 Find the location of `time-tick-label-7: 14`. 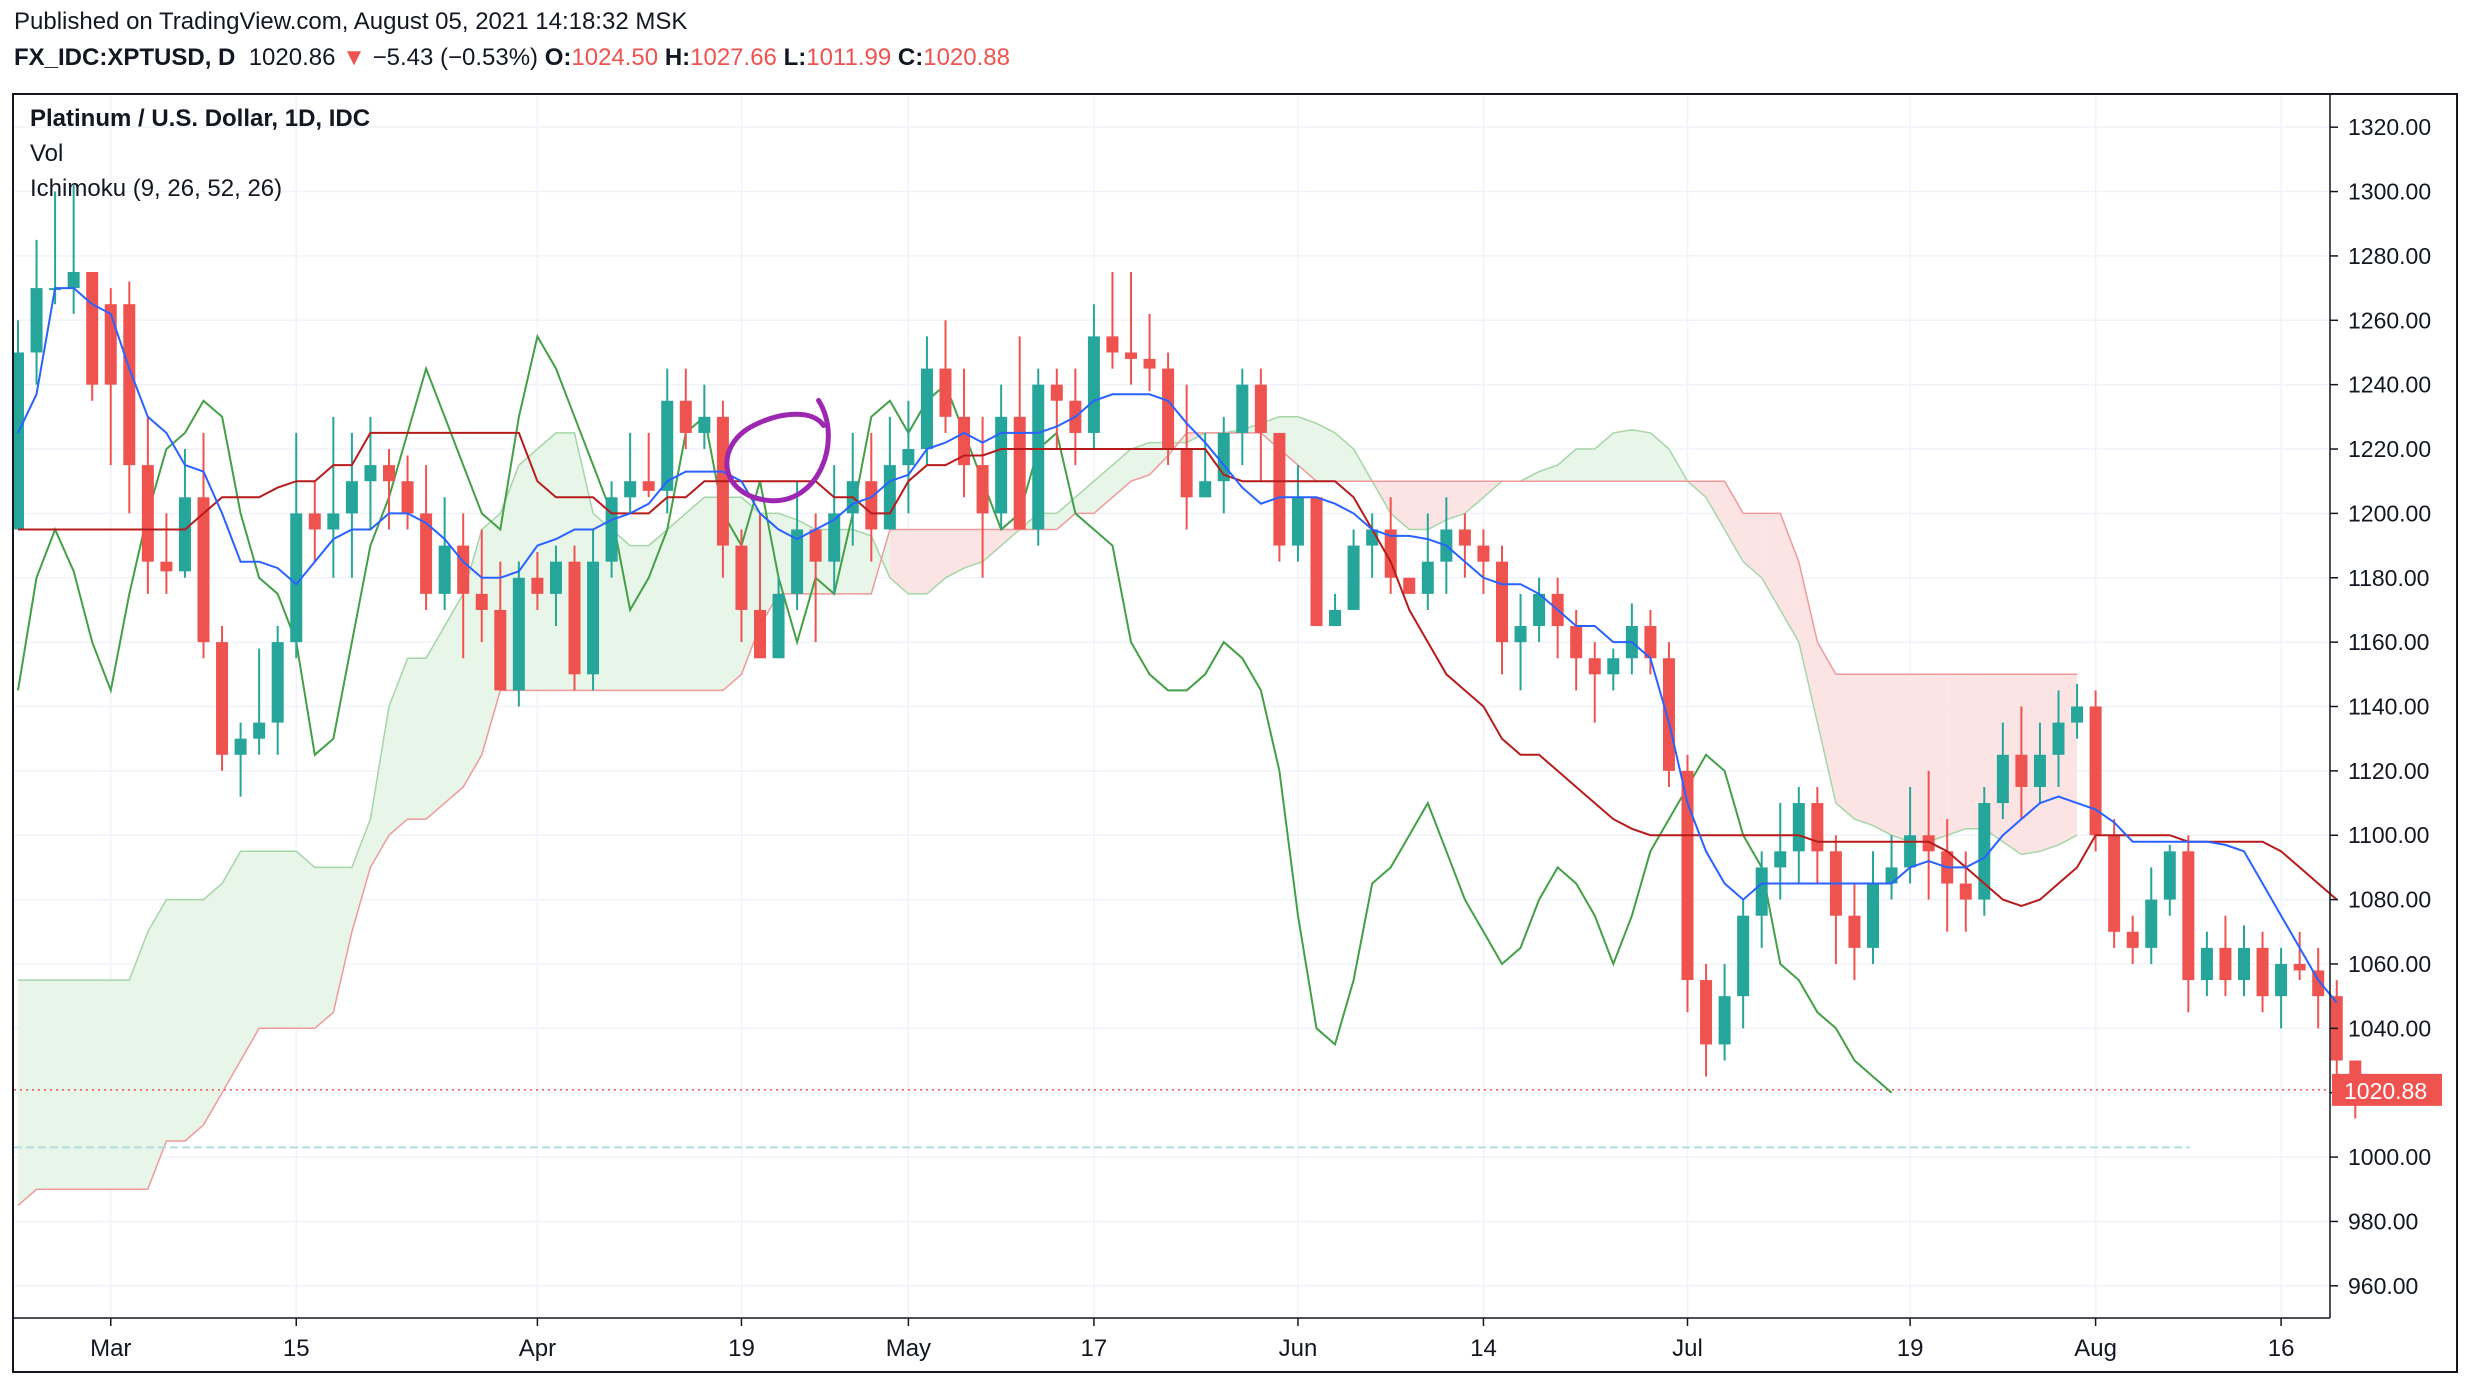

time-tick-label-7: 14 is located at coordinates (1483, 1348).